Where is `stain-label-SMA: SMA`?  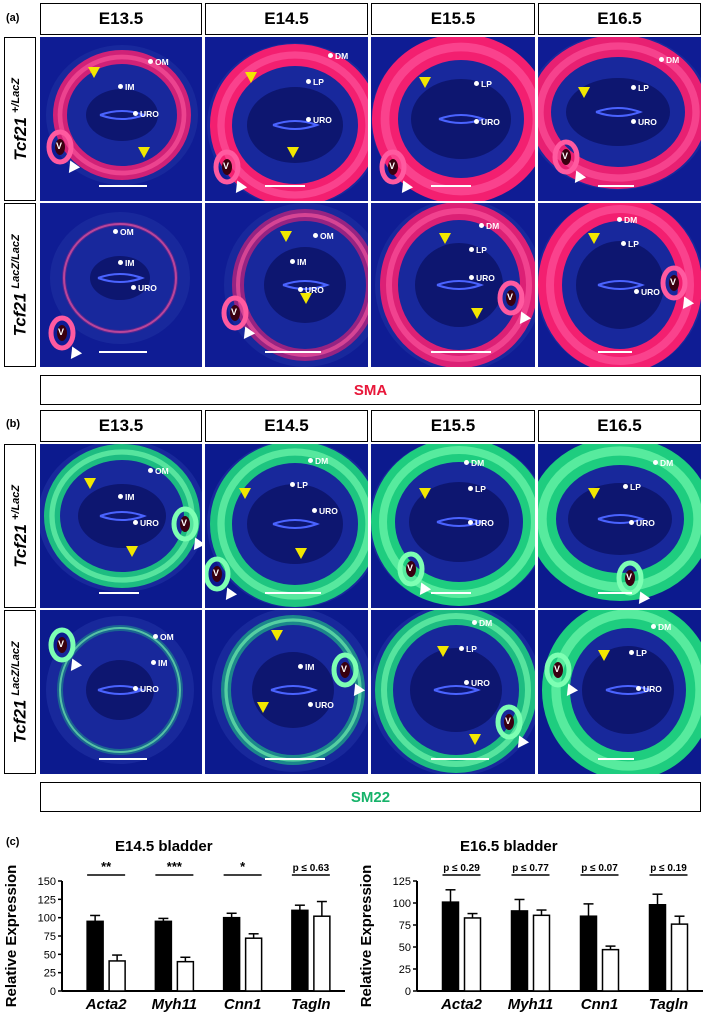 stain-label-SMA: SMA is located at coordinates (370, 390).